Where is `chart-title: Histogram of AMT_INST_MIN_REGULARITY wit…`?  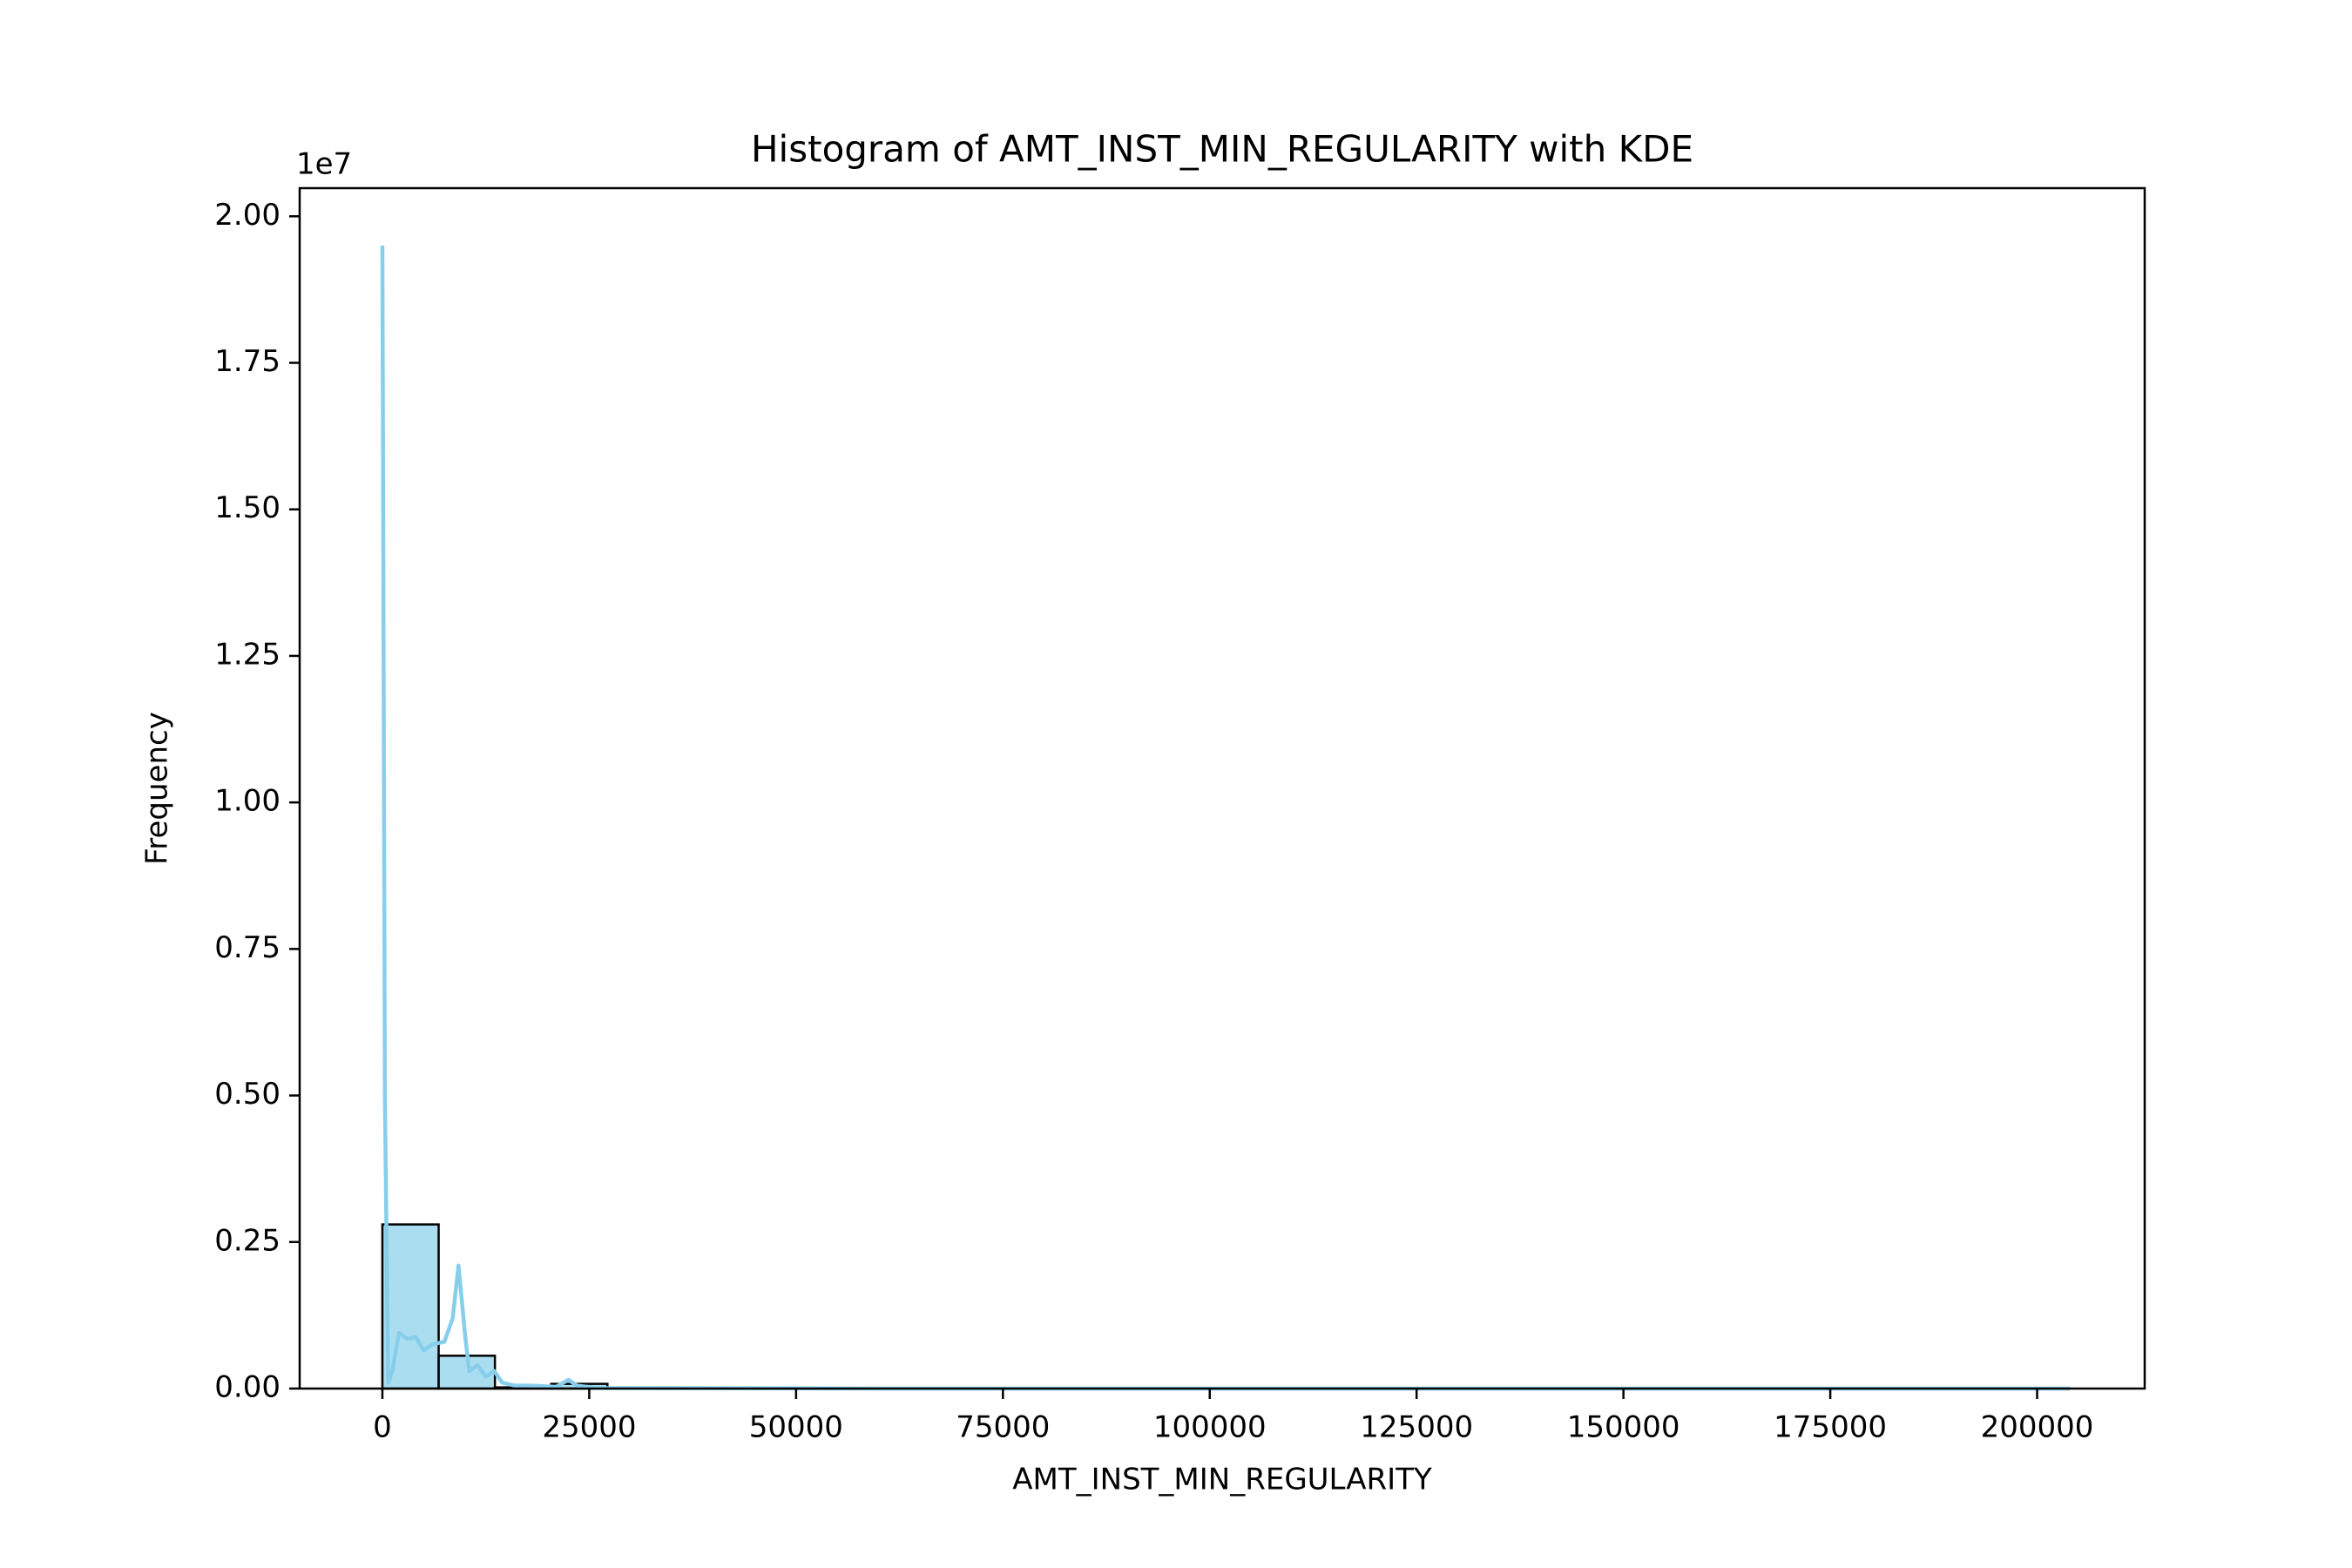
chart-title: Histogram of AMT_INST_MIN_REGULARITY wit… is located at coordinates (1222, 150).